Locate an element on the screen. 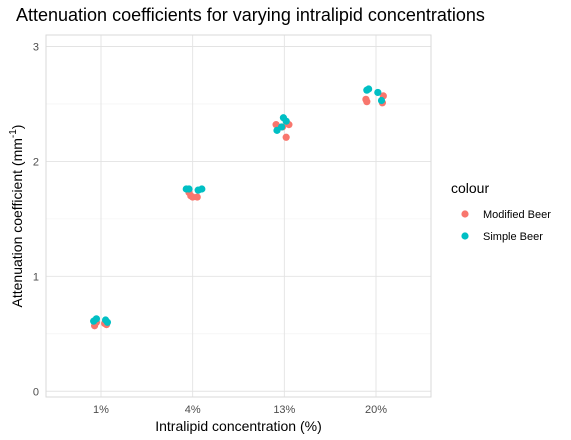 The image size is (571, 440). x-axis-title: Intralipid concentration (%) is located at coordinates (238, 426).